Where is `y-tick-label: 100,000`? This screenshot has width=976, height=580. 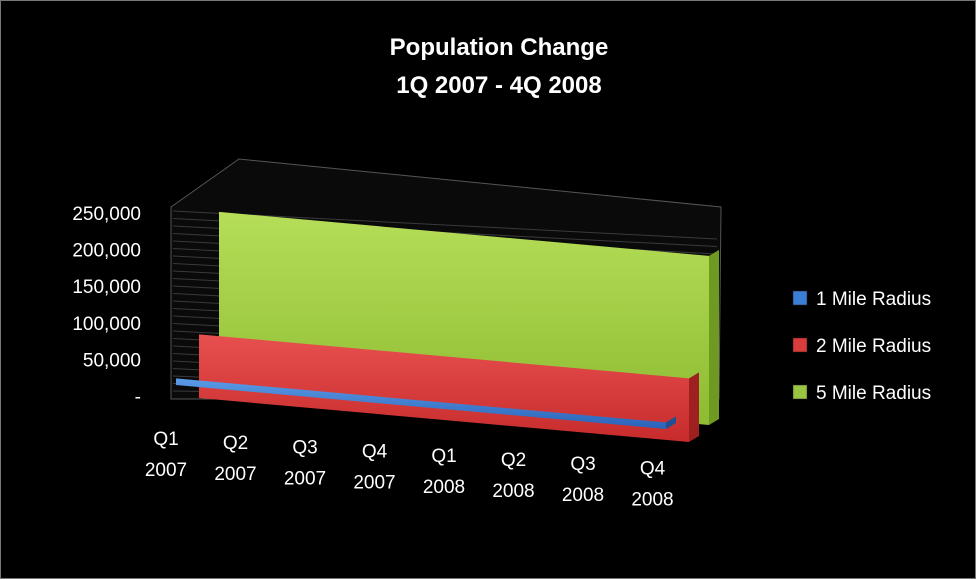 y-tick-label: 100,000 is located at coordinates (106, 324).